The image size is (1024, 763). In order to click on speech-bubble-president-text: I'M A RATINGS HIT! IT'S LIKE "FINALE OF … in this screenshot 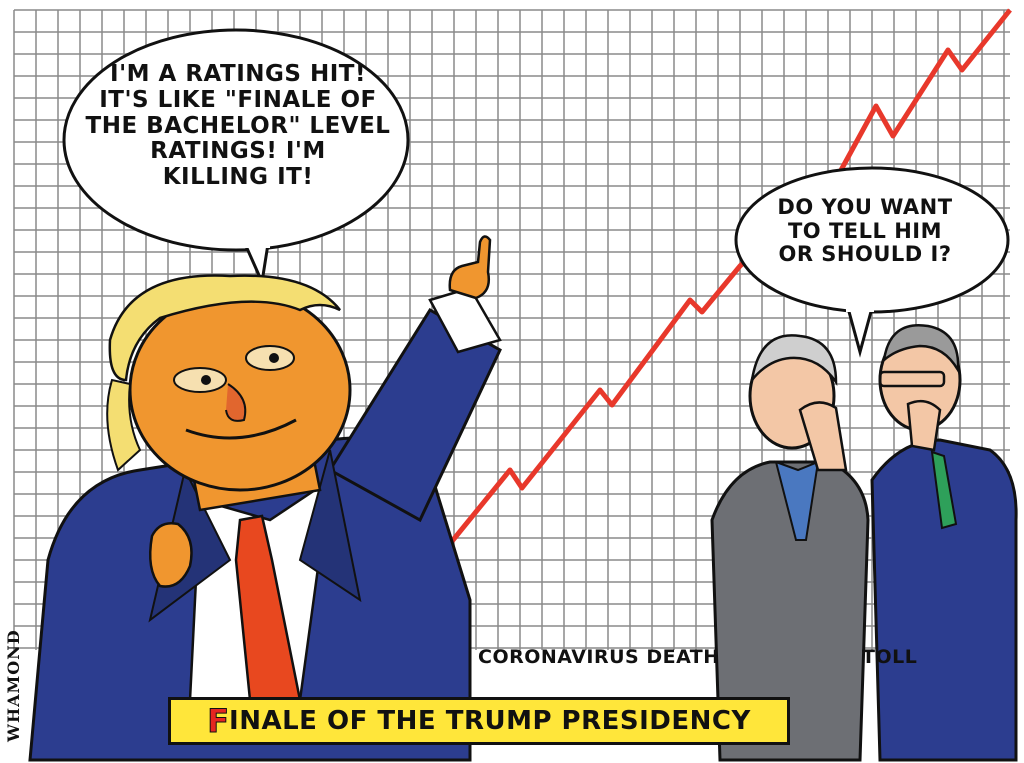, I will do `click(238, 125)`.